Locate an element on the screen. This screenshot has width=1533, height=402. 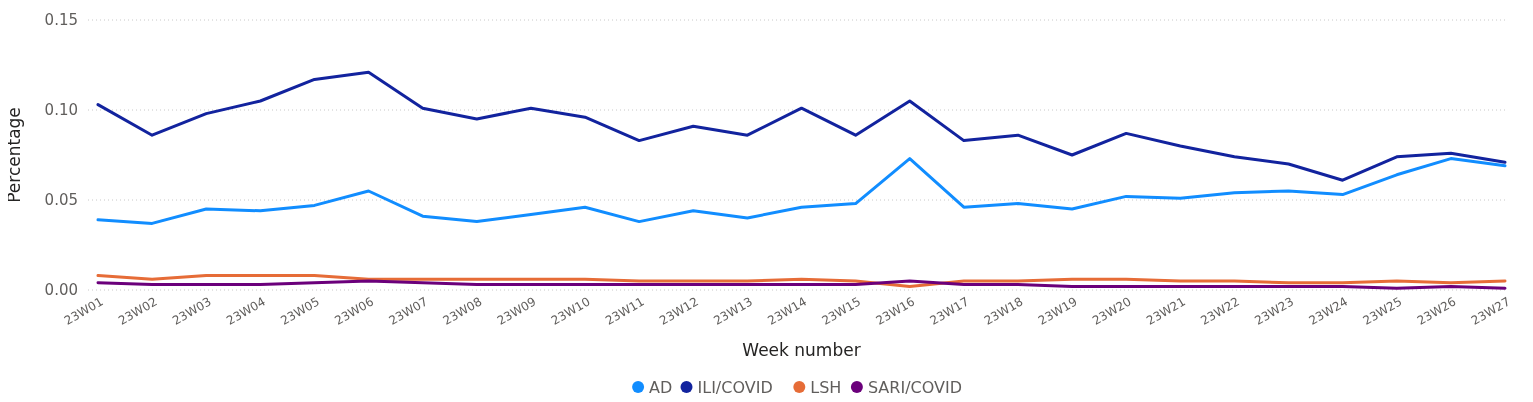
y-tick-label: 0.05 is located at coordinates (61, 200).